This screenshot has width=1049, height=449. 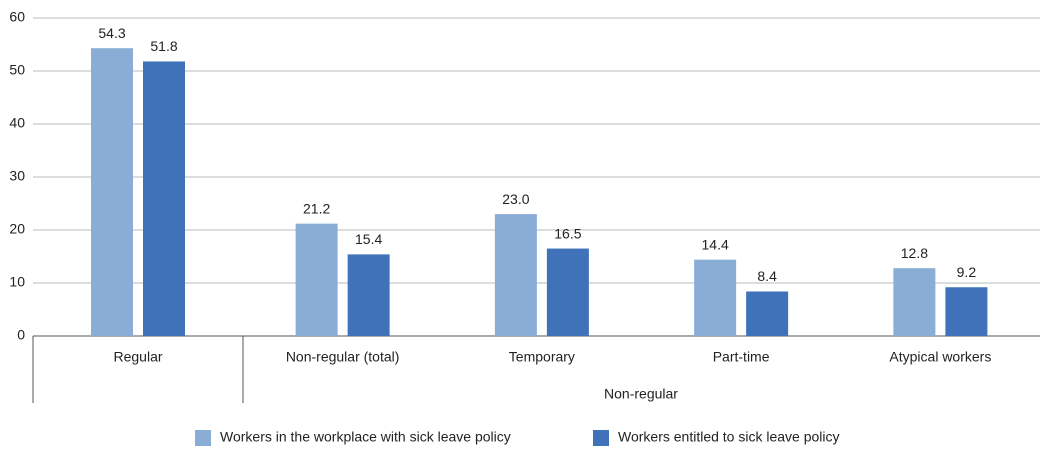 What do you see at coordinates (316, 208) in the screenshot?
I see `data-label: 21.2` at bounding box center [316, 208].